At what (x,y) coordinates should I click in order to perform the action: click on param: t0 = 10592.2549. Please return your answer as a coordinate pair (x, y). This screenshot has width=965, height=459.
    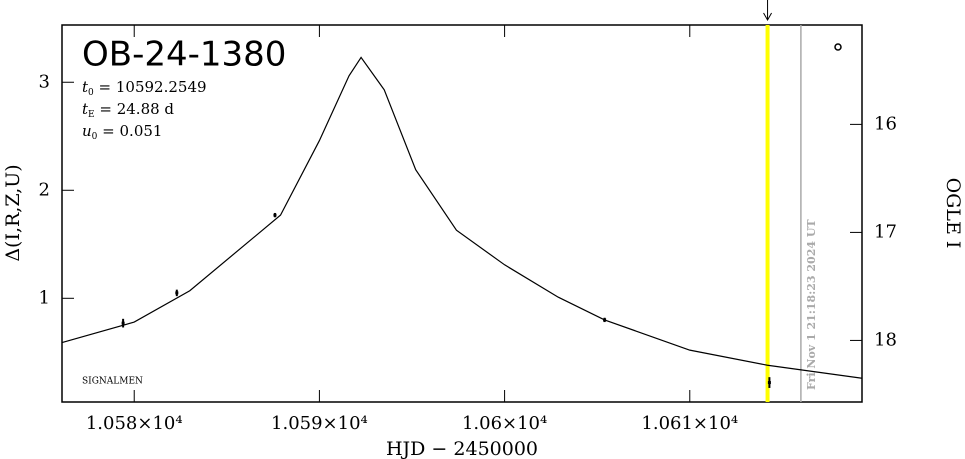
    Looking at the image, I should click on (144, 88).